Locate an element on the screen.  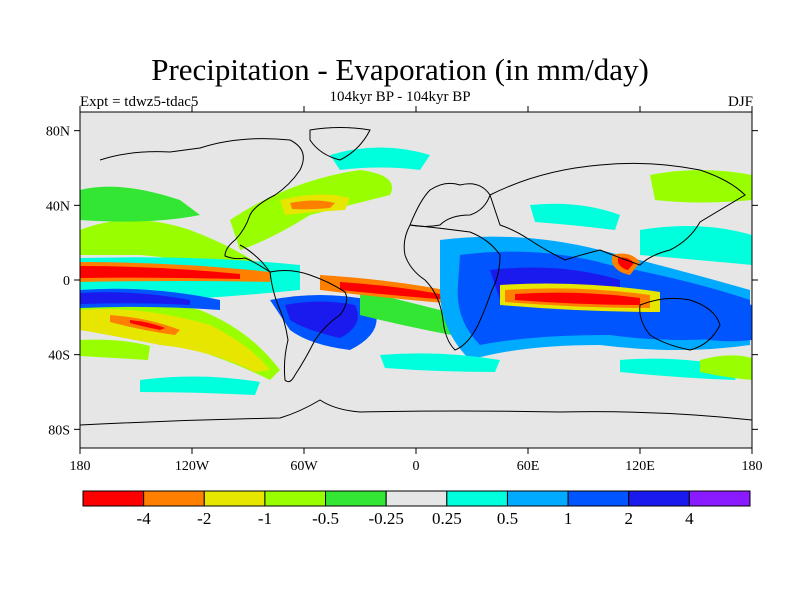
colorbar-label: -1 is located at coordinates (265, 518).